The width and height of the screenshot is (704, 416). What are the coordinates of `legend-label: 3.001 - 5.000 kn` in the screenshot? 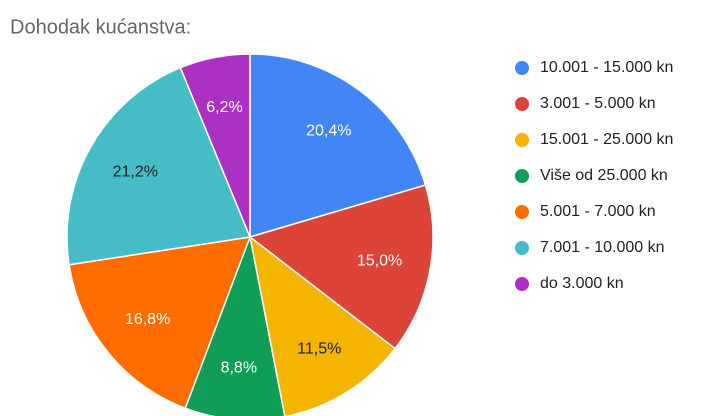 It's located at (598, 103).